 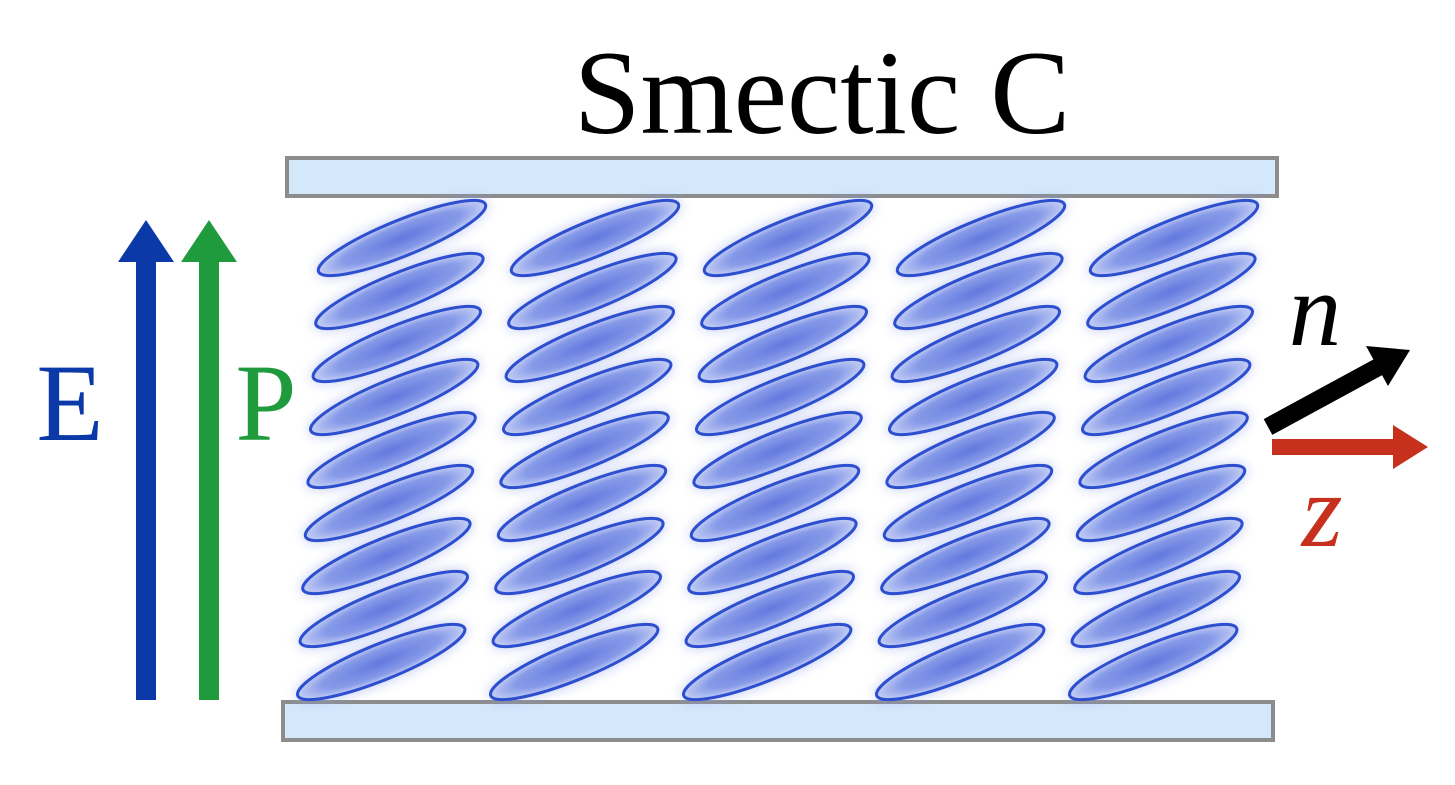 What do you see at coordinates (146, 460) in the screenshot?
I see `electric-field-arrow` at bounding box center [146, 460].